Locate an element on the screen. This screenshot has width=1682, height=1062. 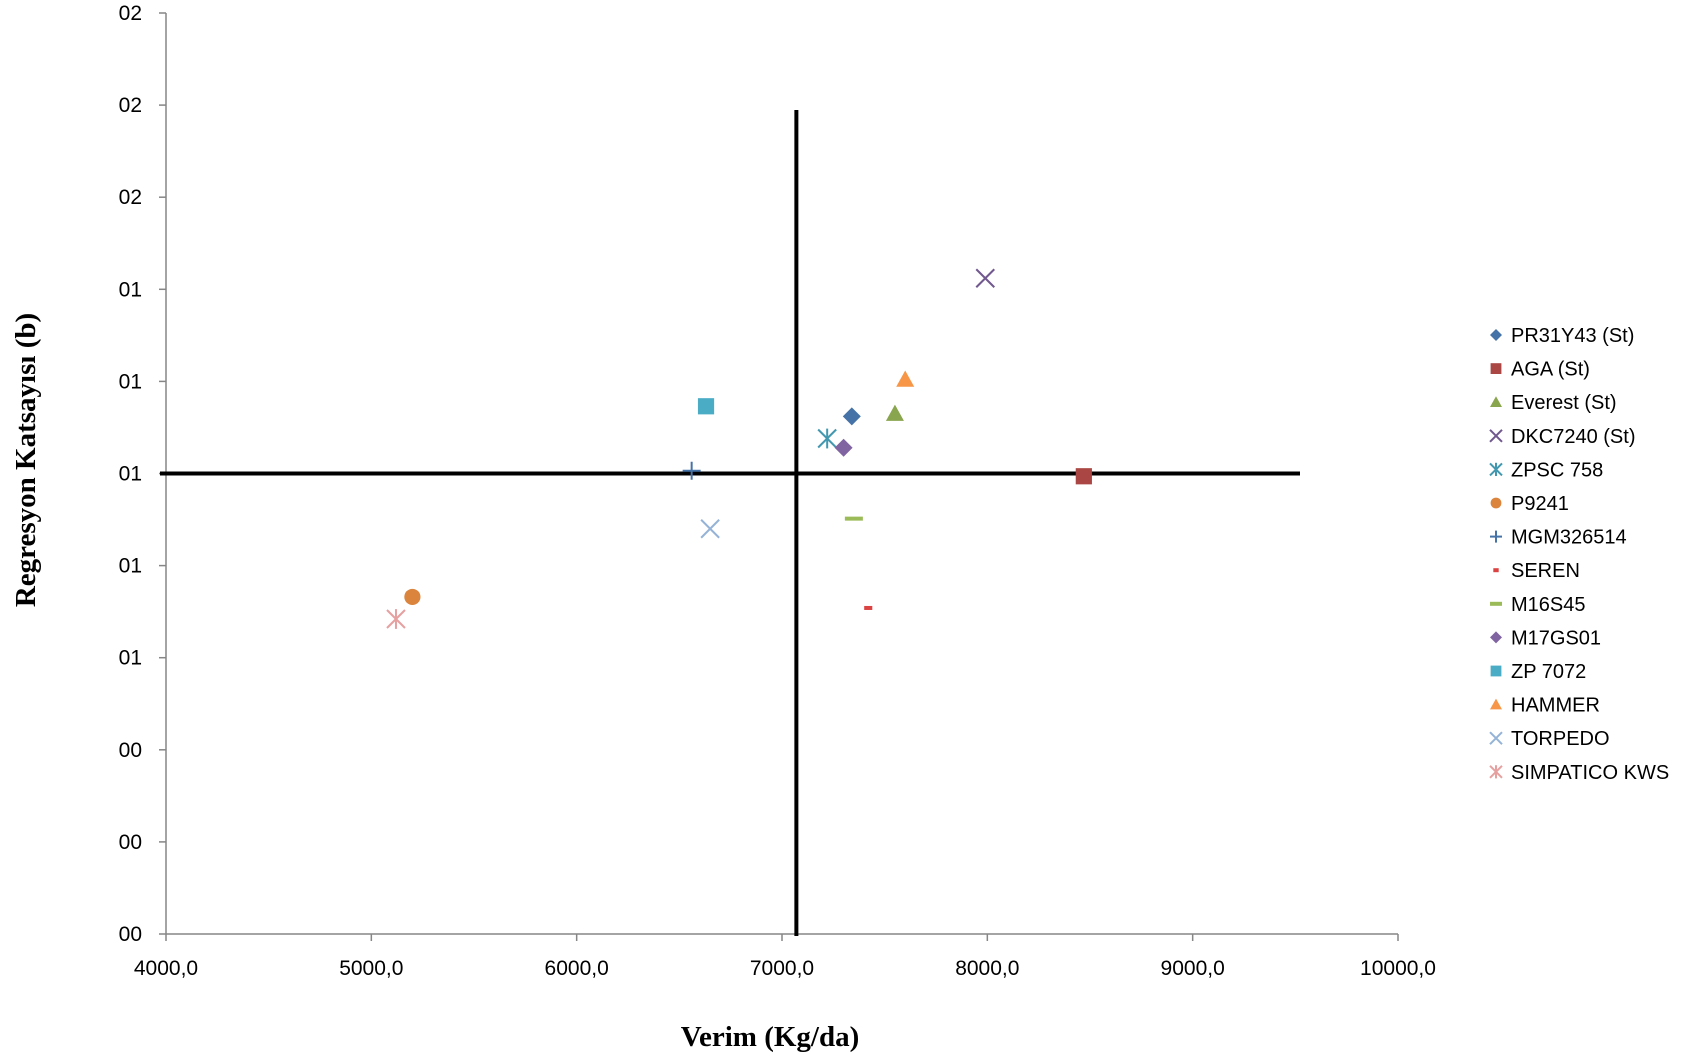
x-tick-label: 4000,0 is located at coordinates (166, 968).